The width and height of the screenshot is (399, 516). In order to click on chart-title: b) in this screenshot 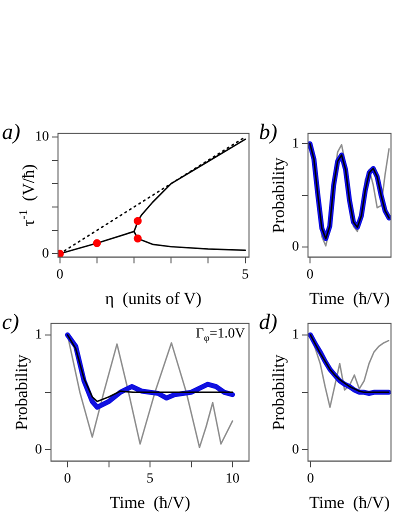, I will do `click(268, 131)`.